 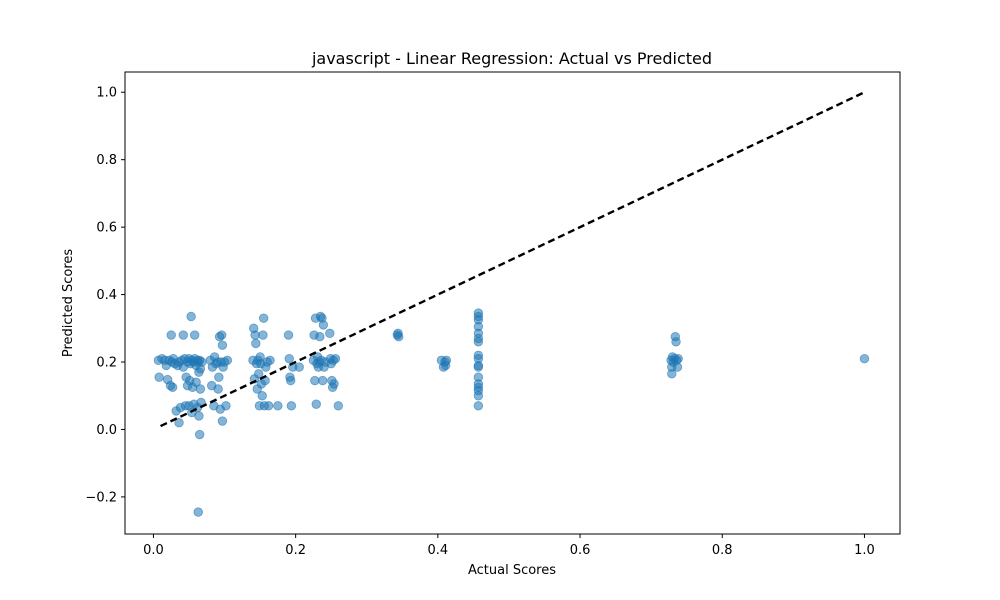 I want to click on y-tick-label: 0.6, so click(x=106, y=228).